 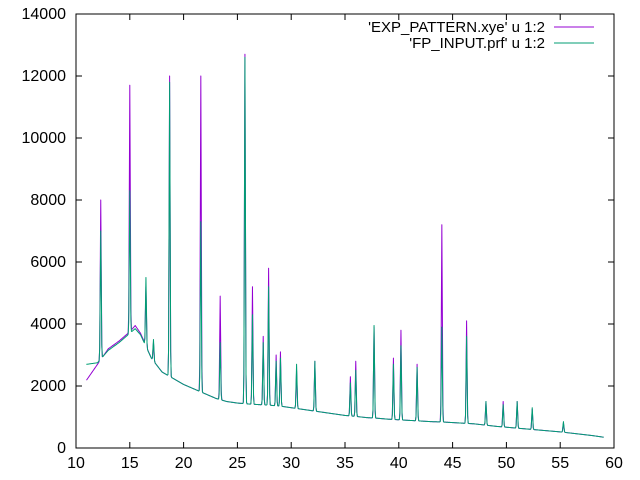 What do you see at coordinates (238, 463) in the screenshot?
I see `x-tick-label: 25` at bounding box center [238, 463].